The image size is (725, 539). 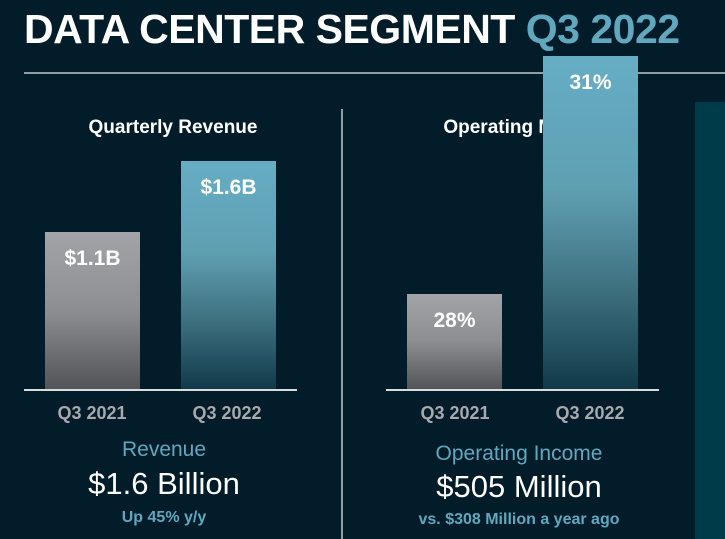 What do you see at coordinates (590, 222) in the screenshot?
I see `margin-bar-q3-2022` at bounding box center [590, 222].